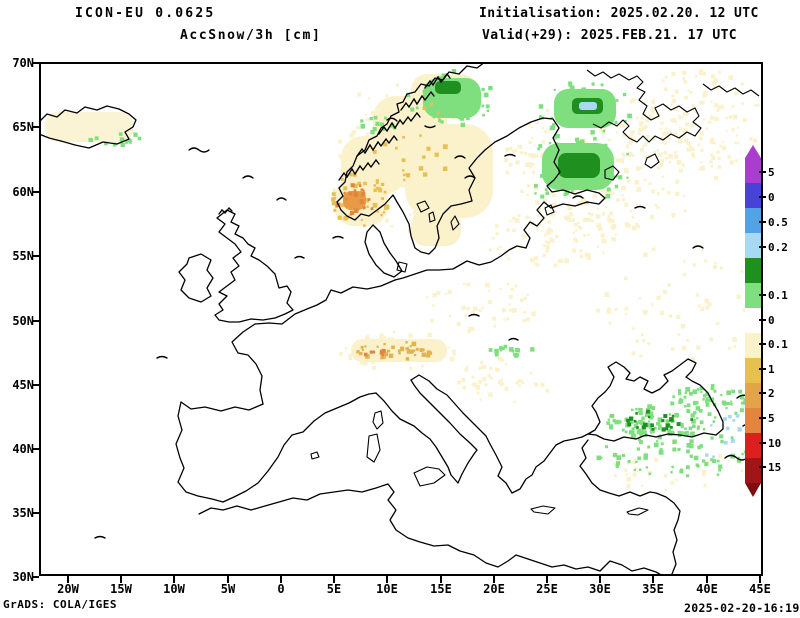 The image size is (800, 618). Describe the element at coordinates (448, 87) in the screenshot. I see `snow-patch-nnorway-dgreen` at that location.